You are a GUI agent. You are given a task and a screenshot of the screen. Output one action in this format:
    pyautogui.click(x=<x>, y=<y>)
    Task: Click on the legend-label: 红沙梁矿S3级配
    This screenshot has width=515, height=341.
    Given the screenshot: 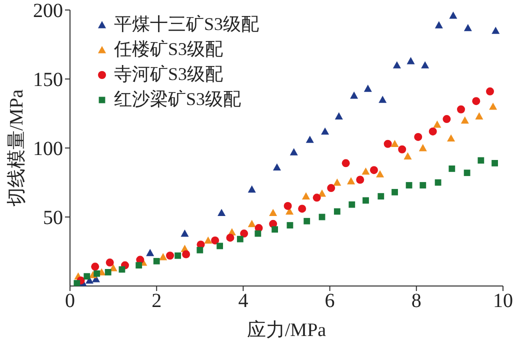 What is the action you would take?
    pyautogui.click(x=178, y=99)
    